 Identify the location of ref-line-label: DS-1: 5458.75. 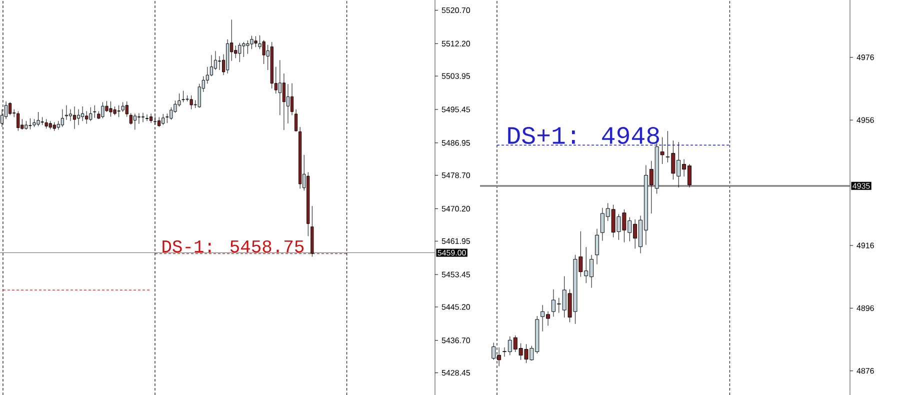
(233, 246).